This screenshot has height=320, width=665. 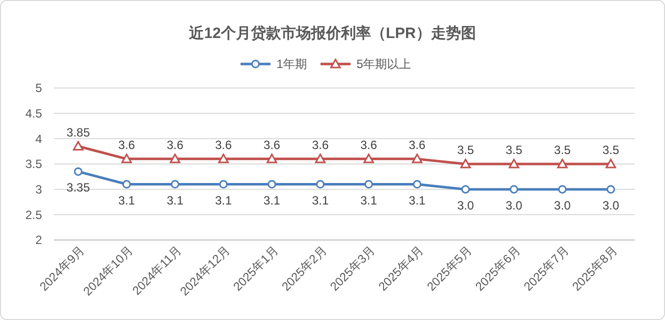 What do you see at coordinates (292, 64) in the screenshot?
I see `legend-label: 1年期` at bounding box center [292, 64].